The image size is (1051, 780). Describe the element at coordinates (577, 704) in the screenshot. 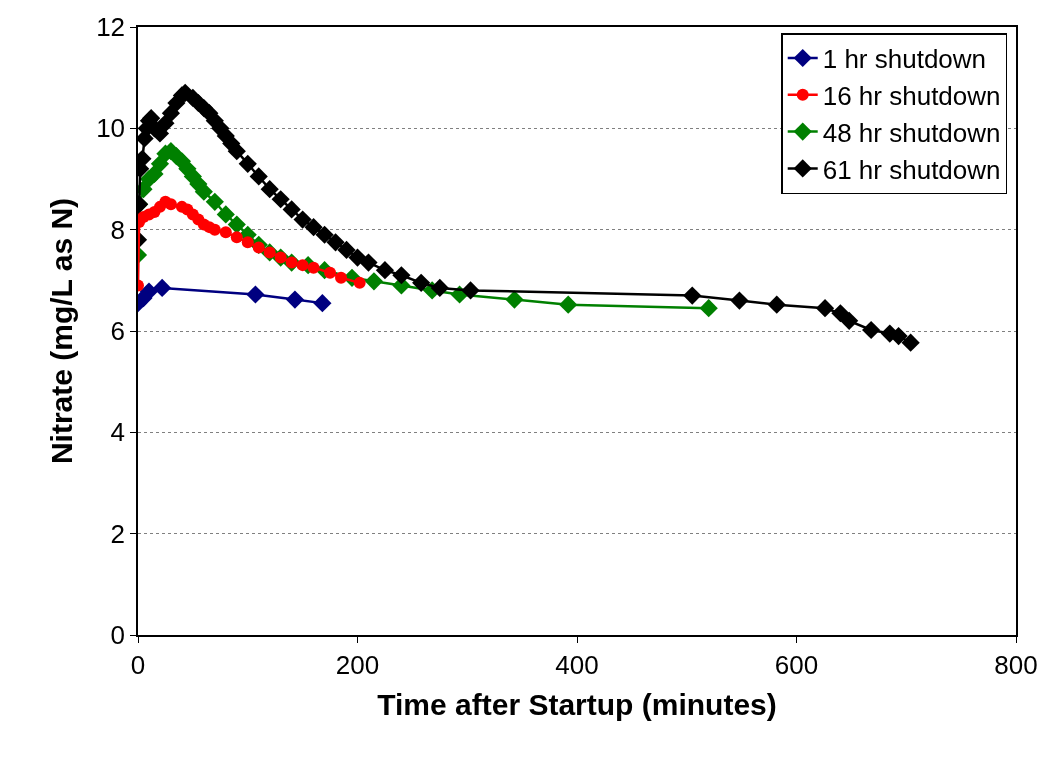

I see `x-axis-title: Time after Startup (minutes)` at that location.